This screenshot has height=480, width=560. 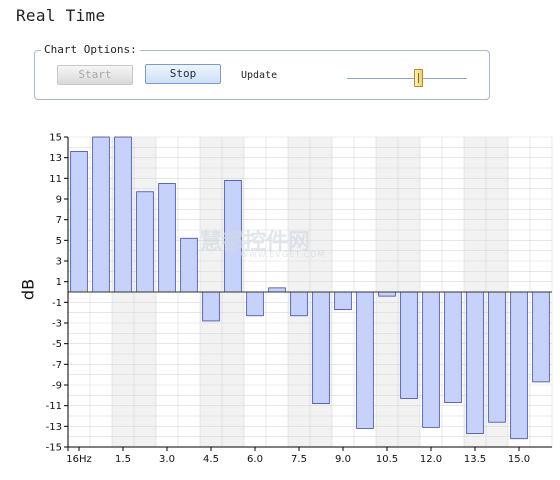 I want to click on update-slider-track, so click(x=407, y=78).